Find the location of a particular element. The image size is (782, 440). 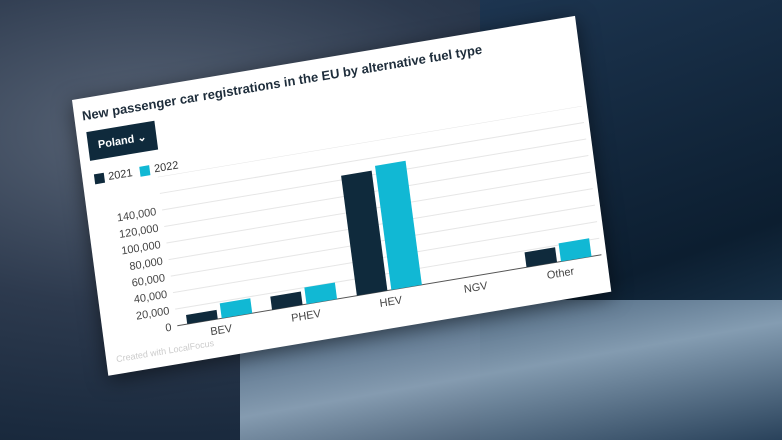

bar-other-2021 is located at coordinates (541, 257).